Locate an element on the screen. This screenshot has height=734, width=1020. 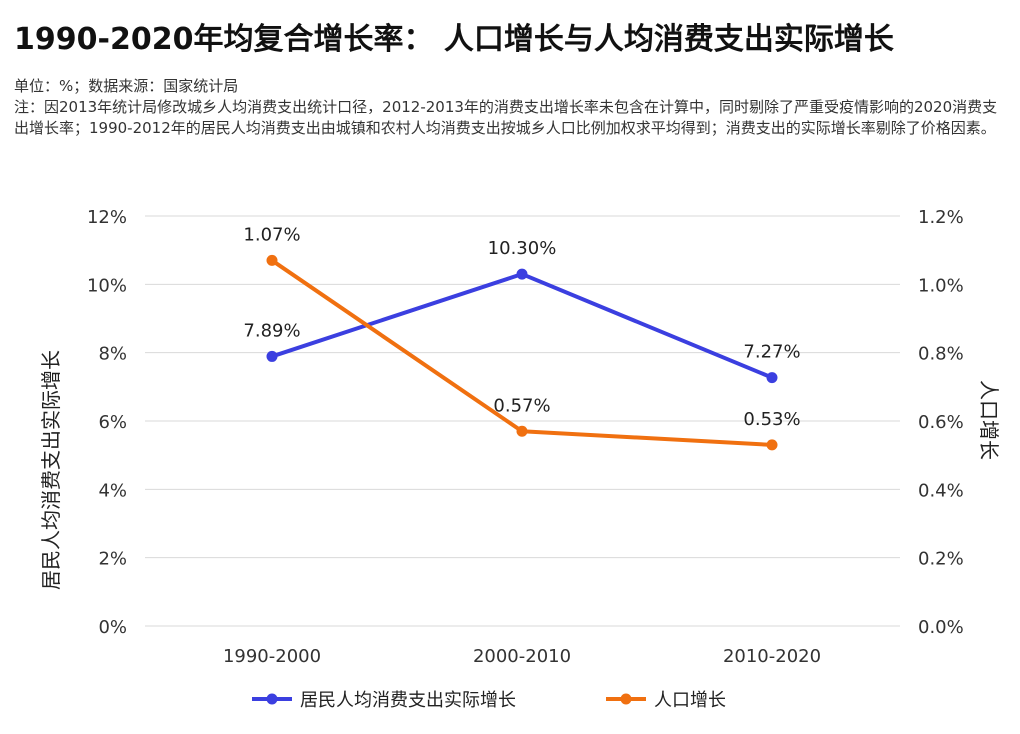
legend-label: 人口增长 is located at coordinates (690, 700).